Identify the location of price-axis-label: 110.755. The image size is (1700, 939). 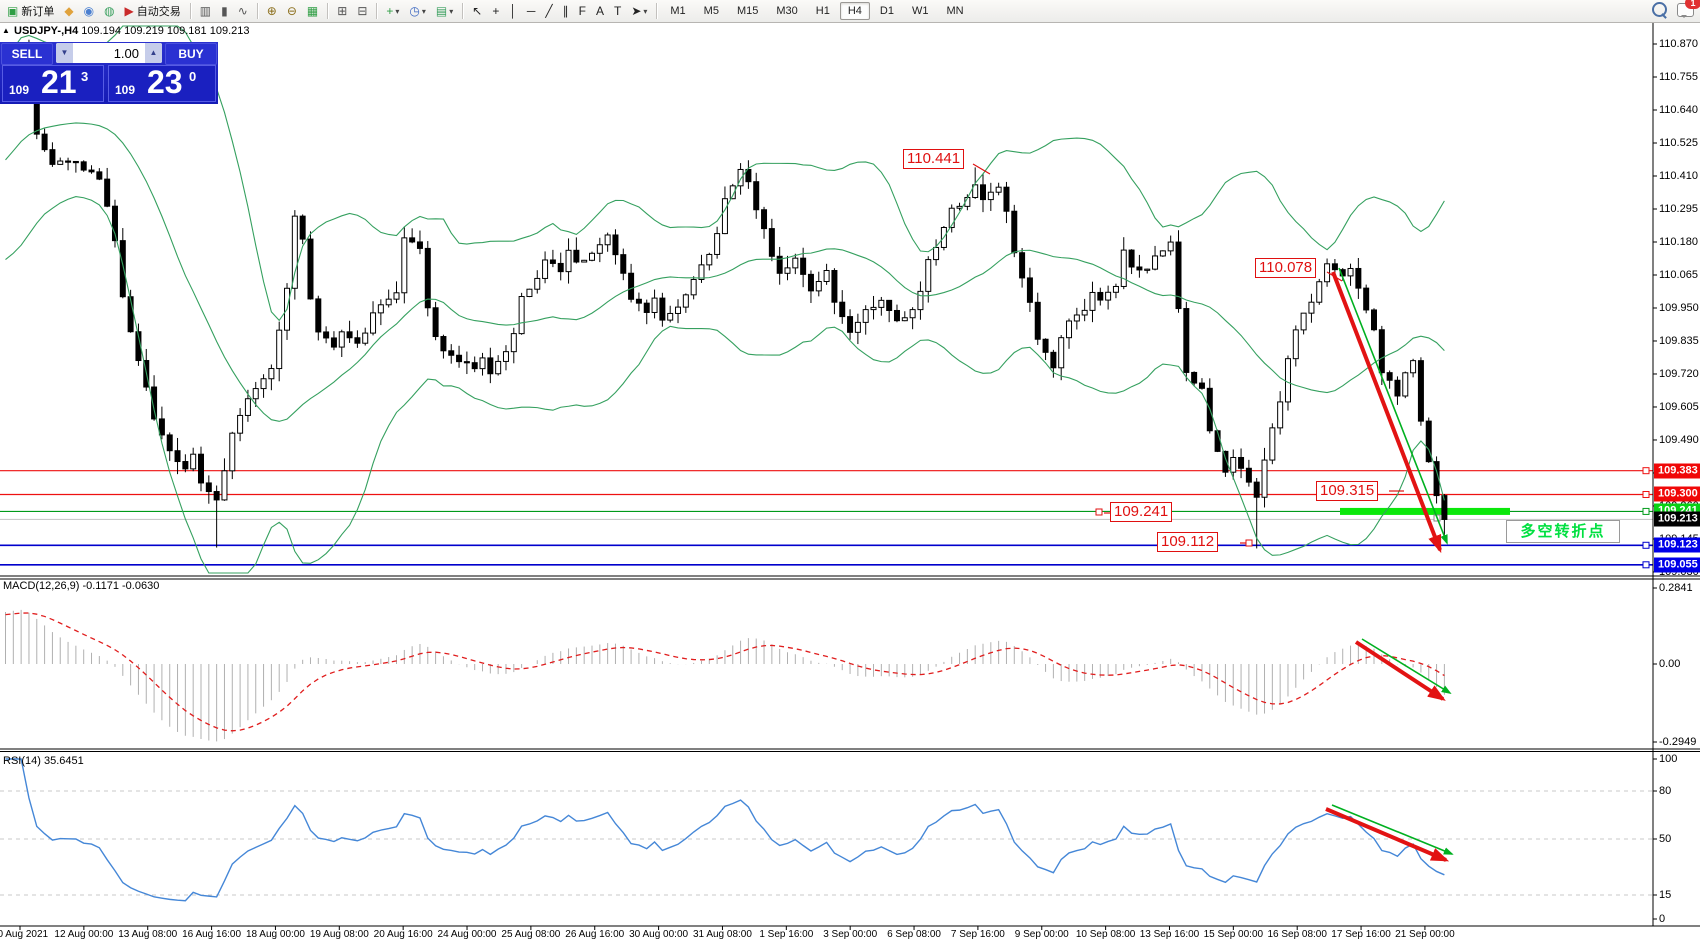
(1678, 76).